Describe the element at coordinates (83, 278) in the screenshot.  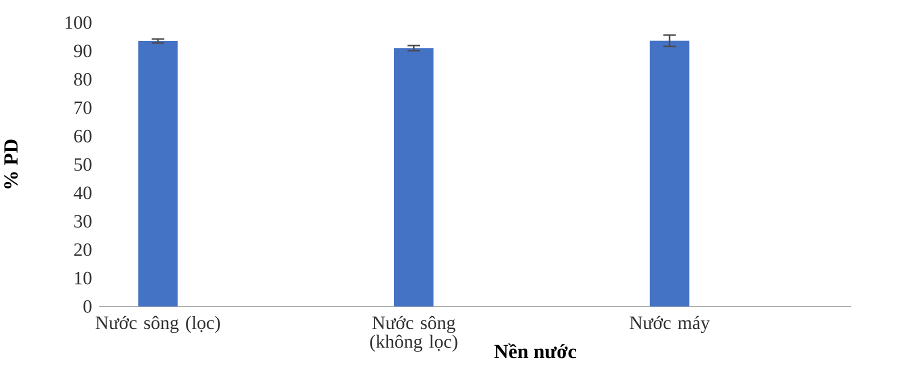
I see `y-tick-label: 10` at that location.